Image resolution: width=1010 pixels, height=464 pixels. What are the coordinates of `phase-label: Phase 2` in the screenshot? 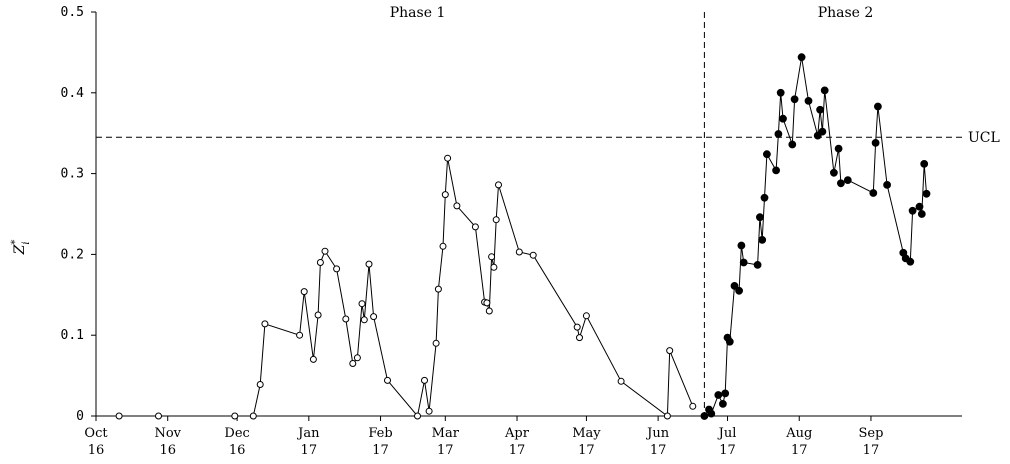 It's located at (846, 13).